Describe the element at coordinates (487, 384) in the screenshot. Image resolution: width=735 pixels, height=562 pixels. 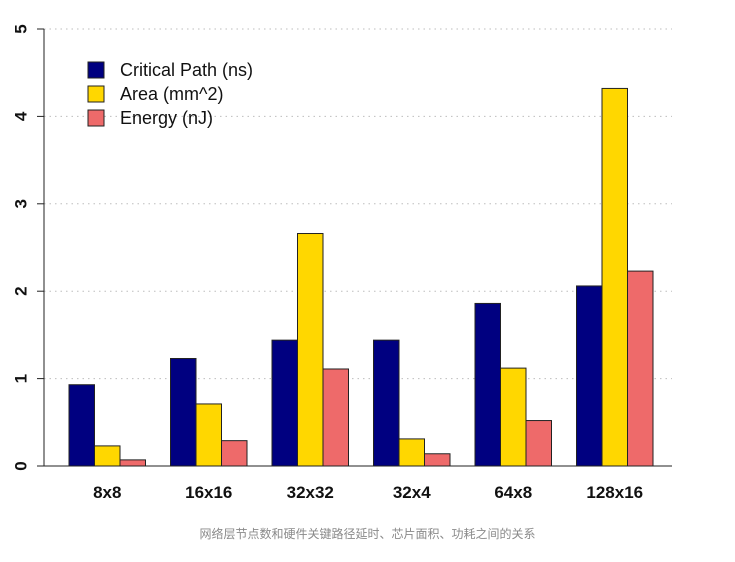
I see `bar-64x8-critical-path` at that location.